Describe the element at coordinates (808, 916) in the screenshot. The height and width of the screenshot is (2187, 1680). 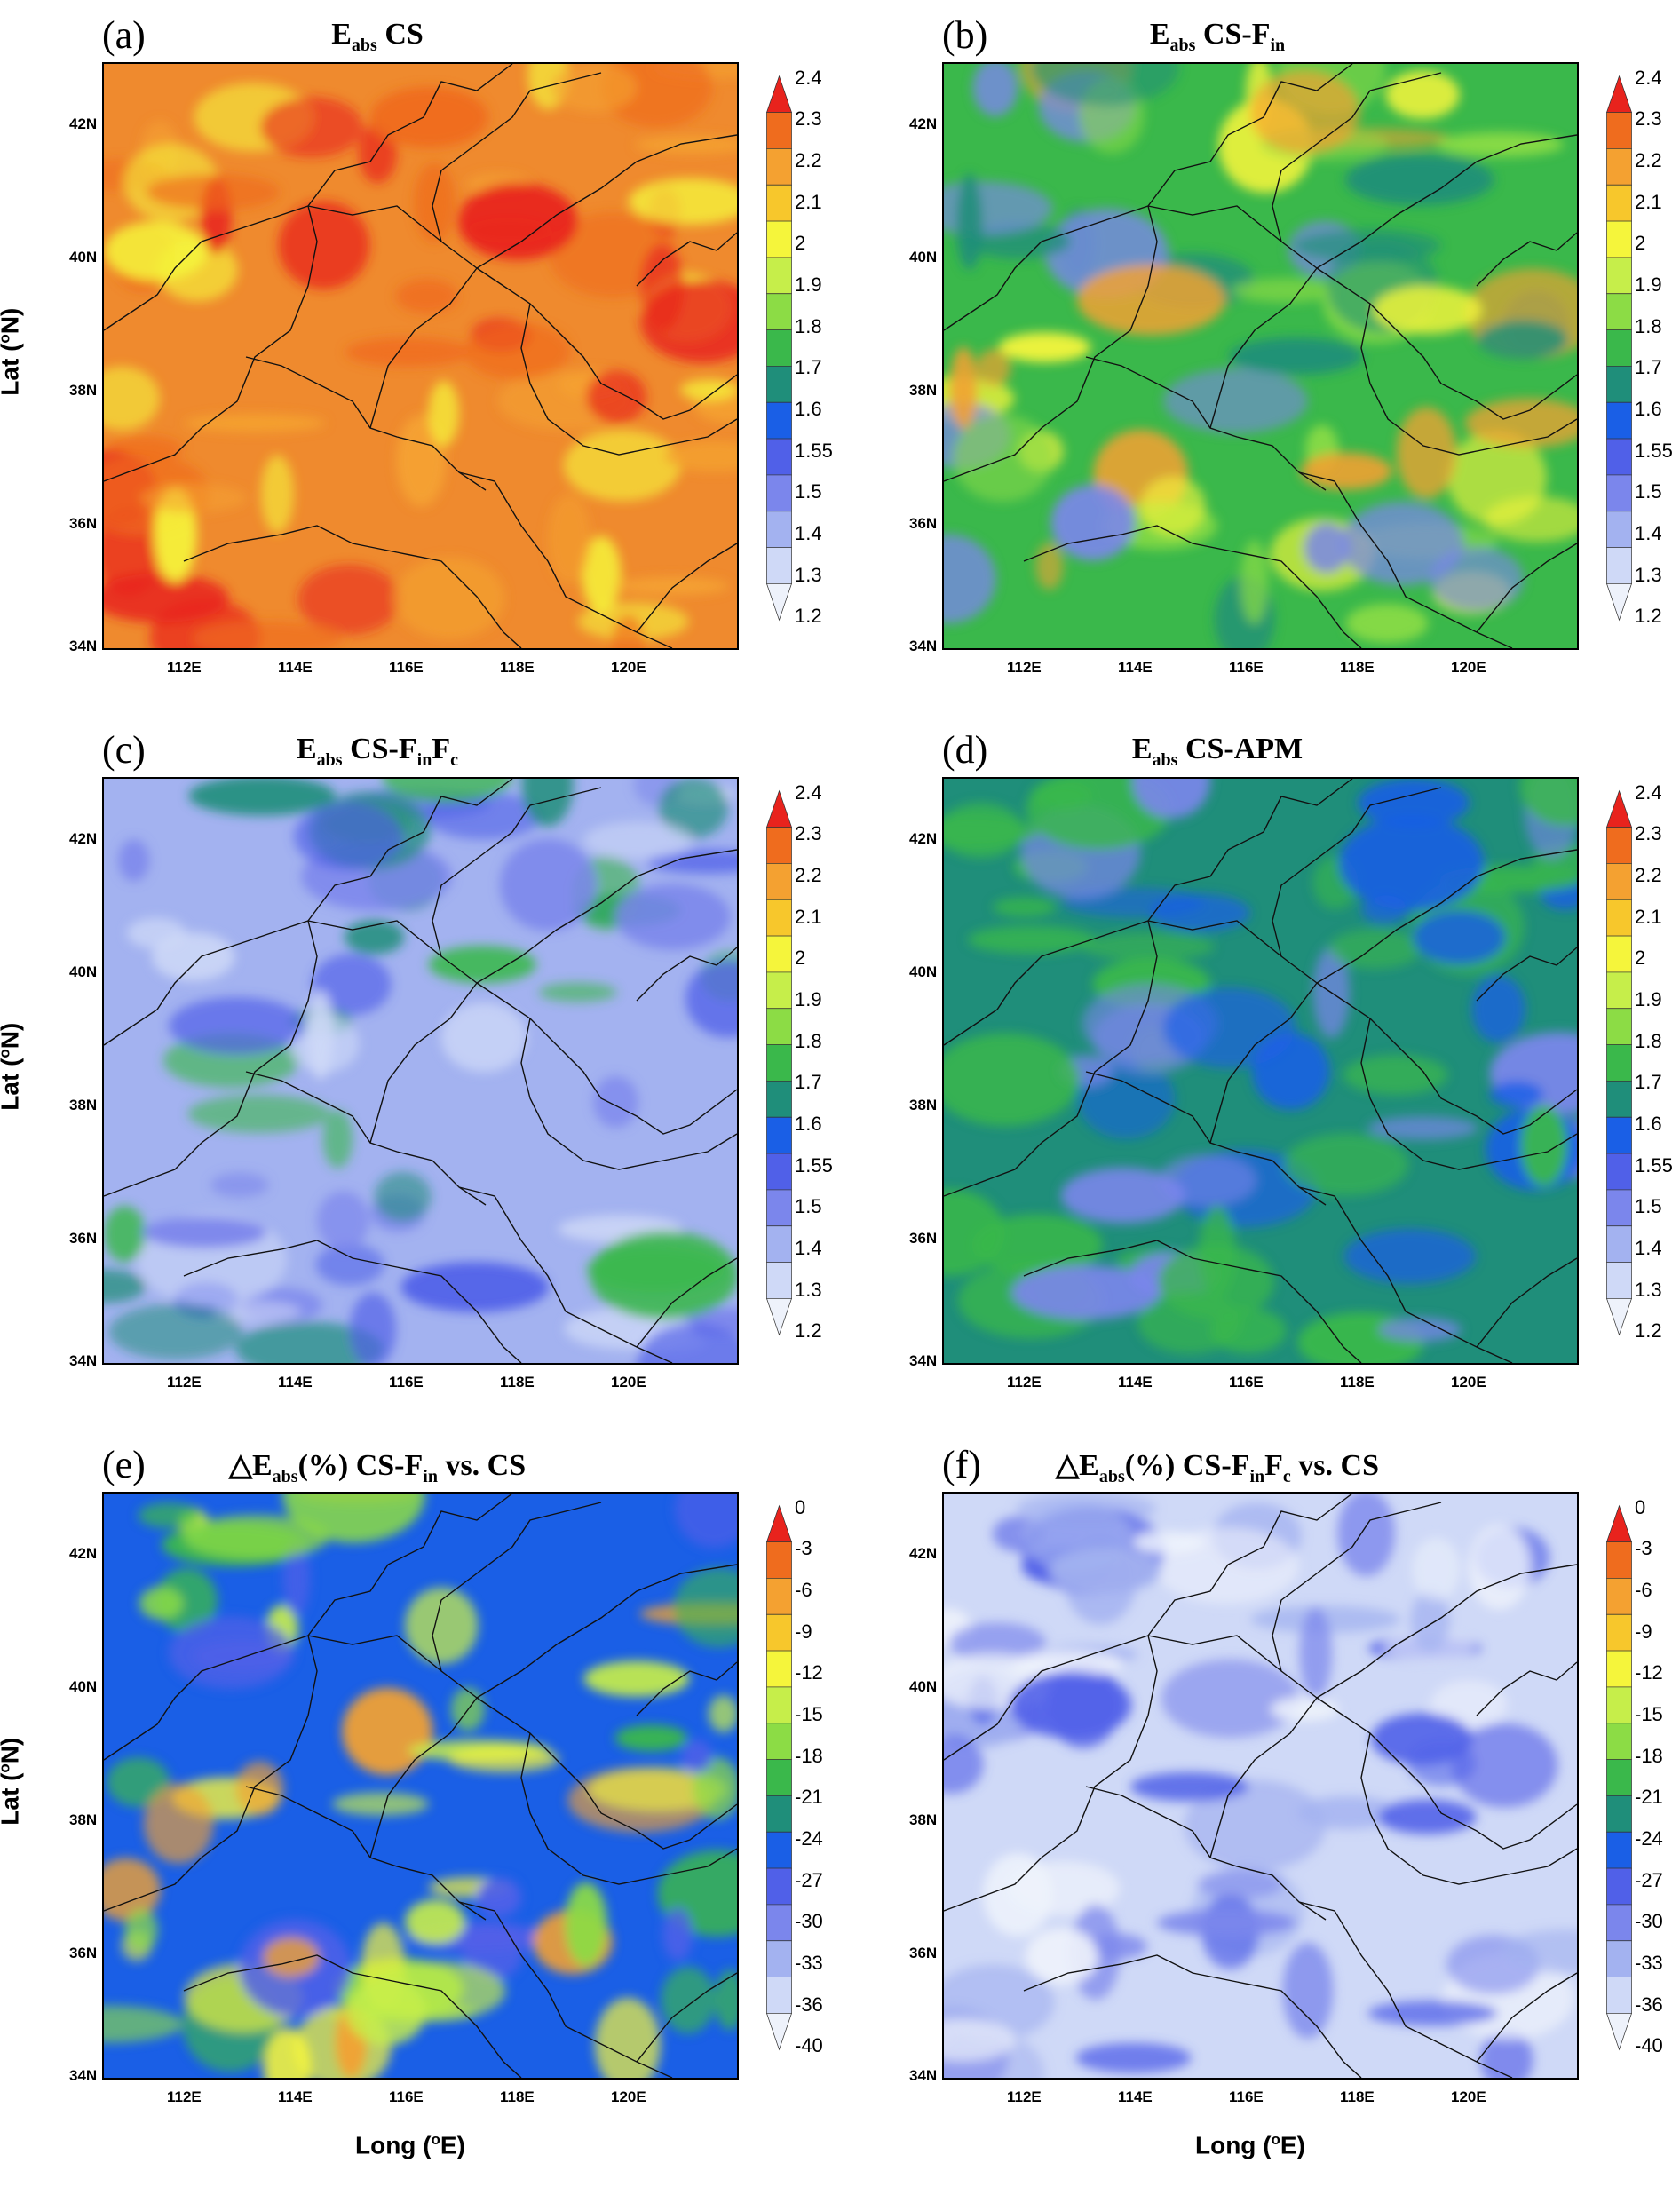
I see `colorbar-label: 2.1` at that location.